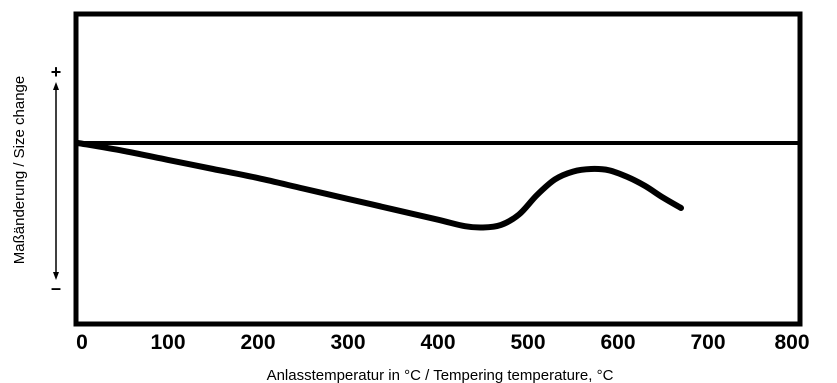  What do you see at coordinates (257, 342) in the screenshot?
I see `x-tick-label: 200` at bounding box center [257, 342].